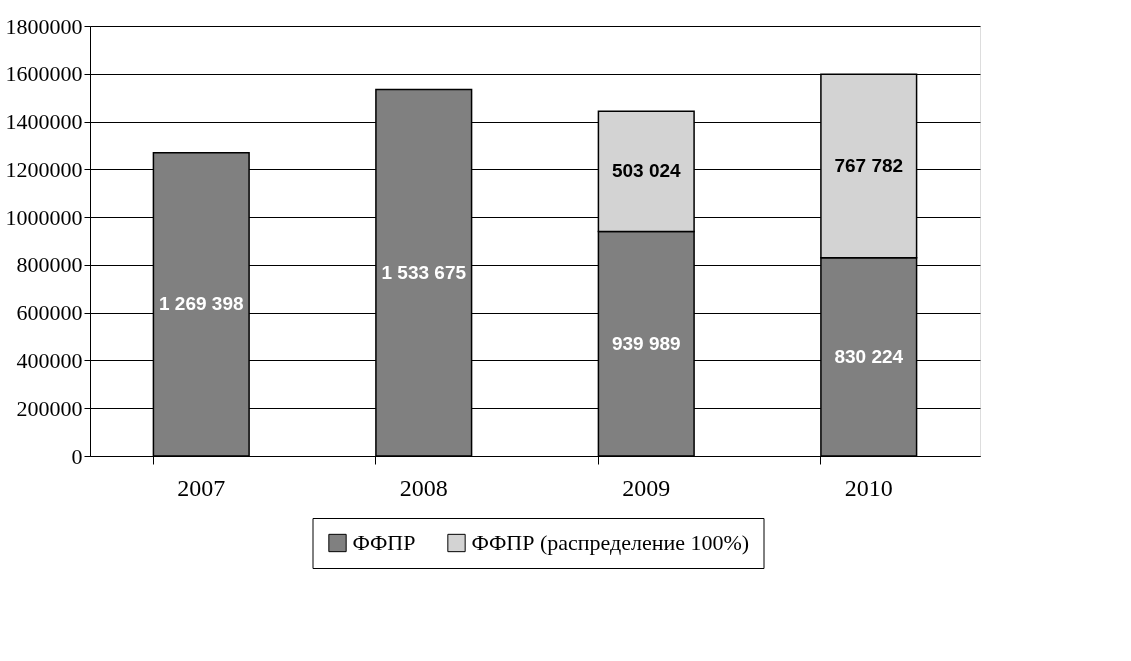  What do you see at coordinates (44, 217) in the screenshot?
I see `y-tick-label: 1000000` at bounding box center [44, 217].